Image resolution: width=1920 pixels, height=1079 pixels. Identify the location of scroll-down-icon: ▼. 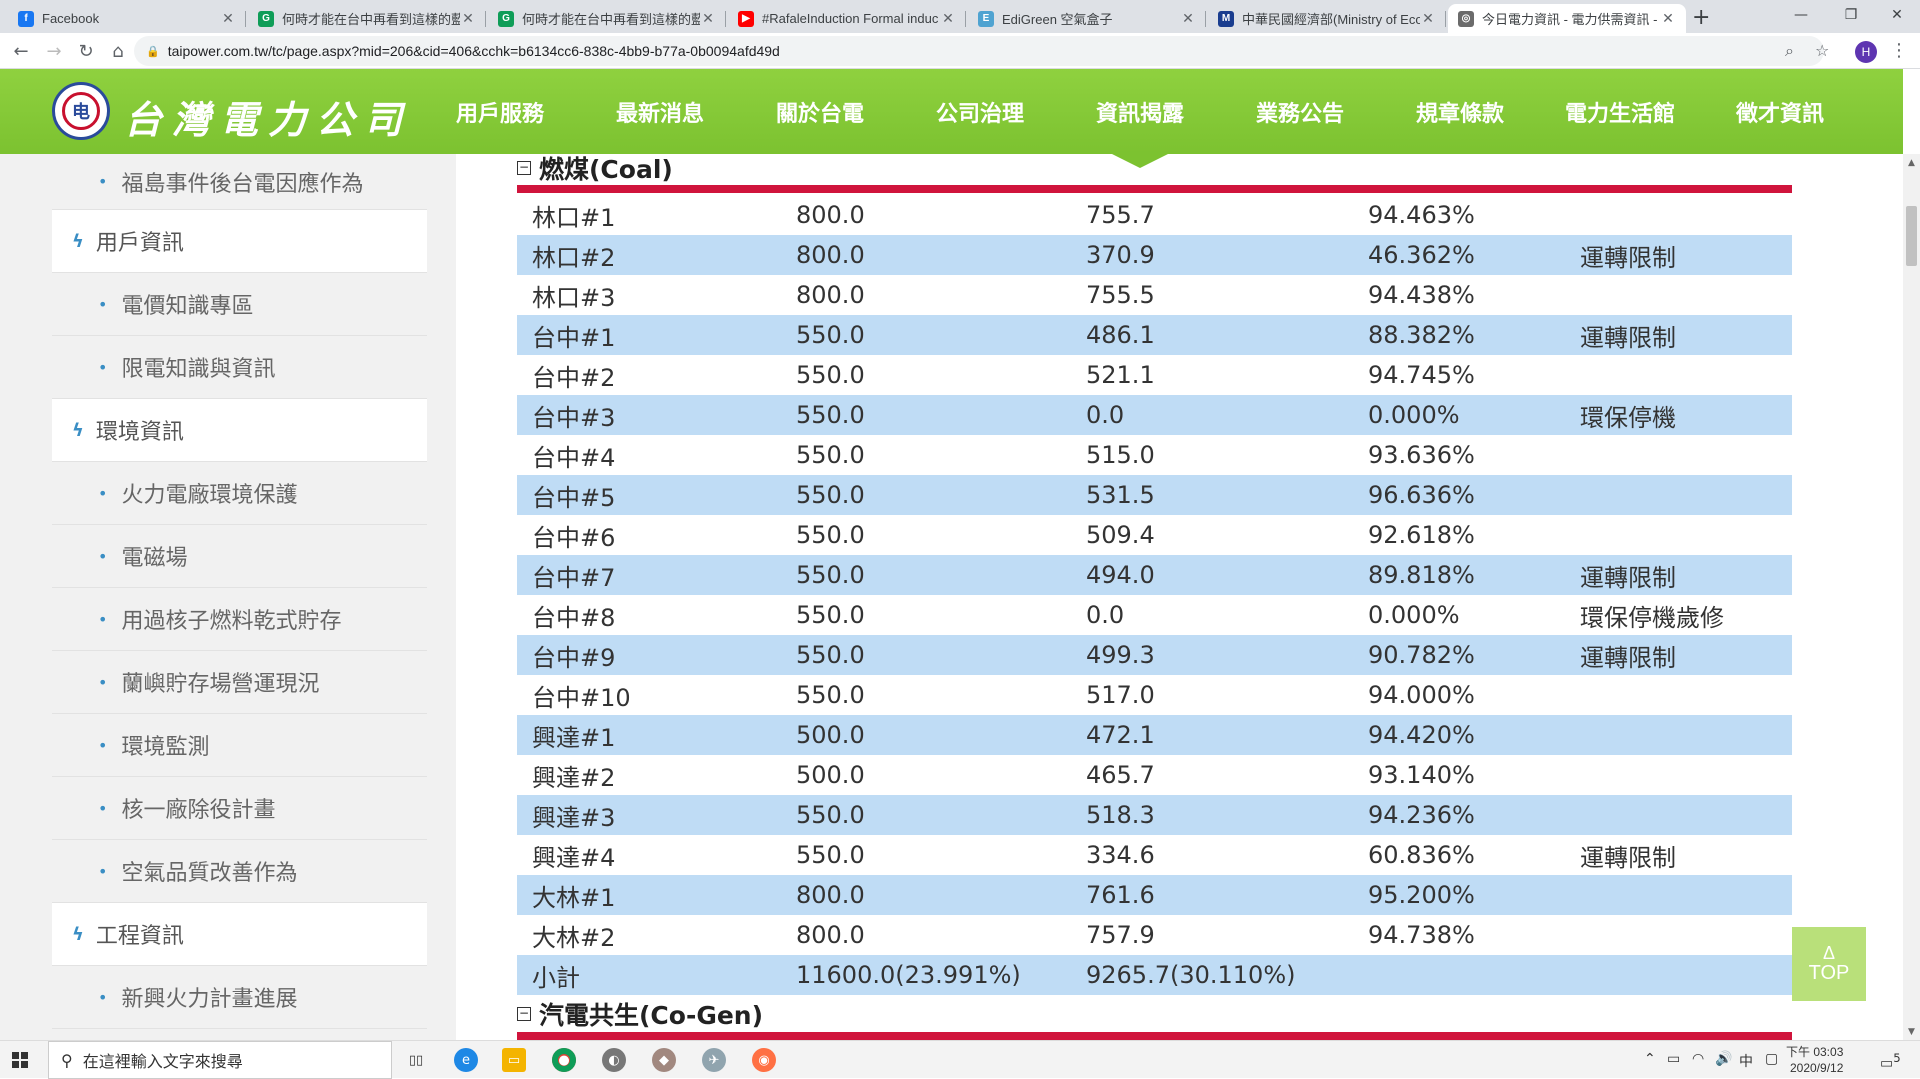
(1911, 1031).